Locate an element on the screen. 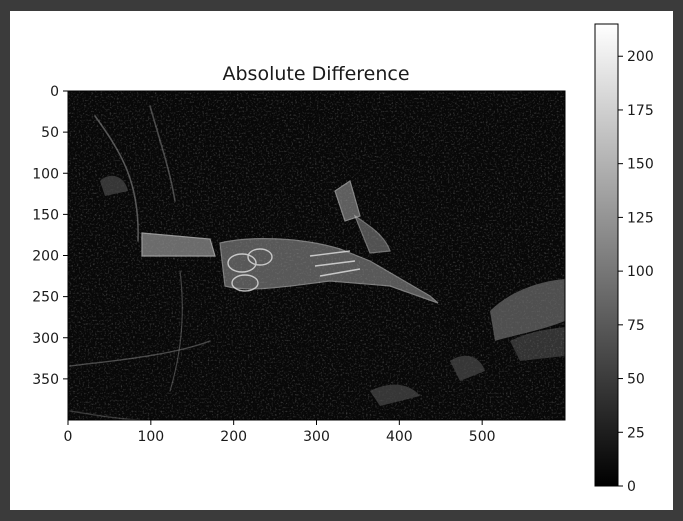  y-tick-label: 50 is located at coordinates (50, 133).